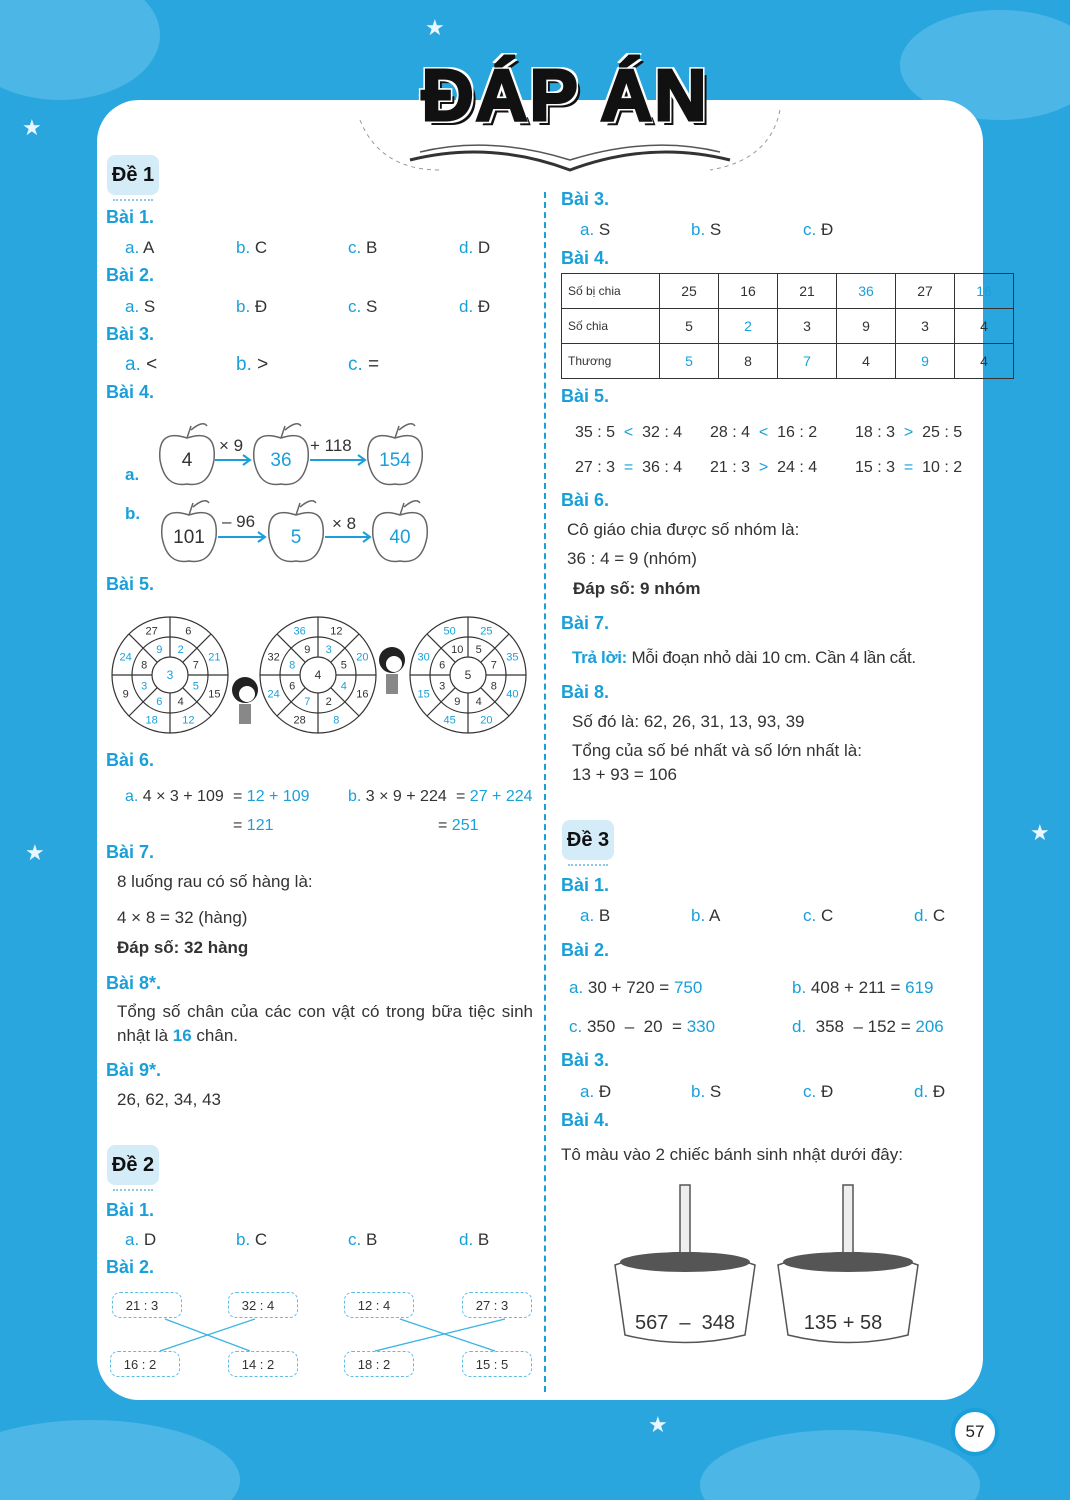 Image resolution: width=1070 pixels, height=1500 pixels. What do you see at coordinates (133, 513) in the screenshot?
I see `bai4-b-label: b.` at bounding box center [133, 513].